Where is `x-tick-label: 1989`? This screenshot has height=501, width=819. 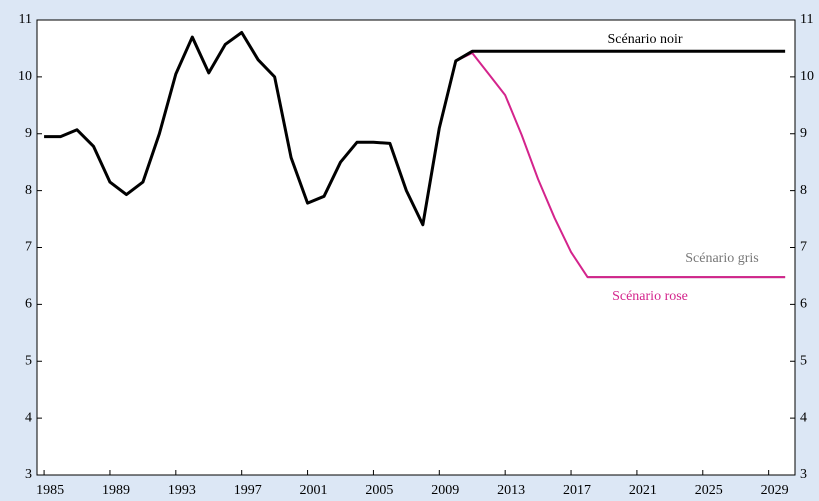
x-tick-label: 1989 is located at coordinates (116, 490).